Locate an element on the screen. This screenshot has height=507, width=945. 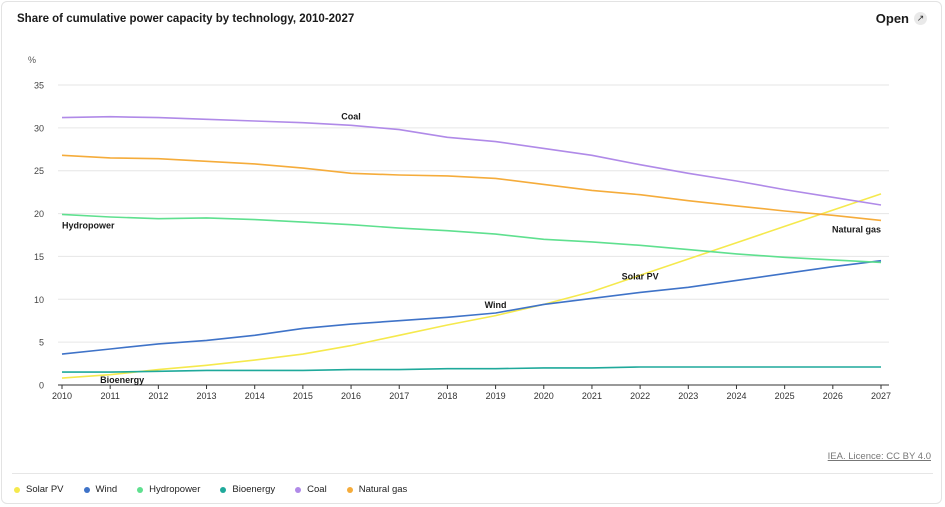
x-tick-label: 2014 is located at coordinates (255, 396).